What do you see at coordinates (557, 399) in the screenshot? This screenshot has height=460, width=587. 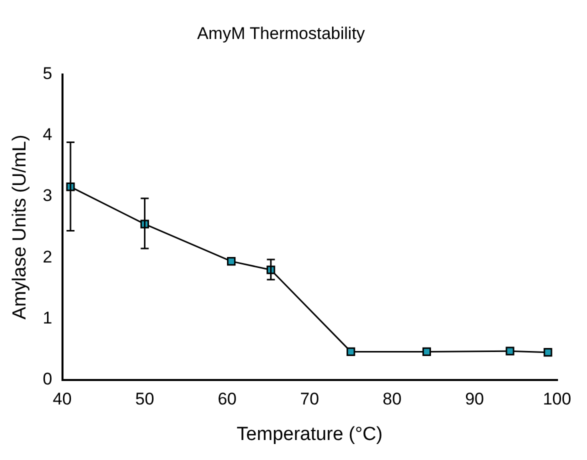 I see `x-tick-label: 100` at bounding box center [557, 399].